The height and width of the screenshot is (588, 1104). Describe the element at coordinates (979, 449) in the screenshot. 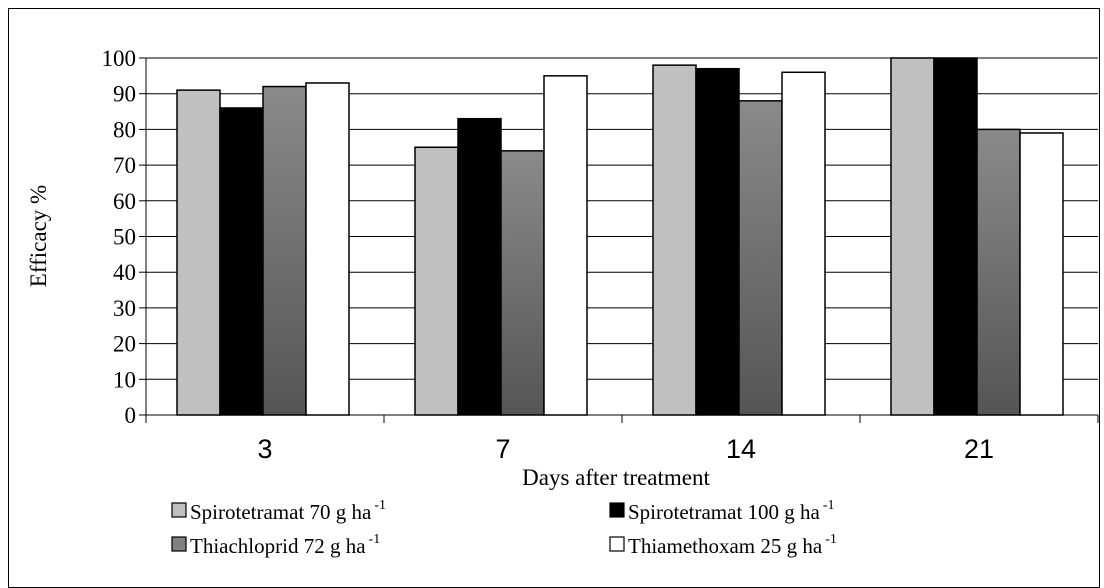

I see `x-tick-label: 21` at that location.